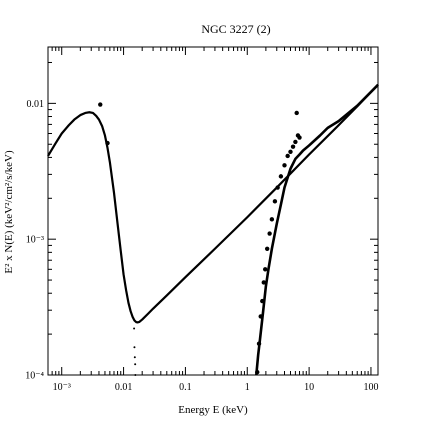 Image resolution: width=426 pixels, height=427 pixels. Describe the element at coordinates (35, 240) in the screenshot. I see `y-tick-label: 10⁻³` at that location.